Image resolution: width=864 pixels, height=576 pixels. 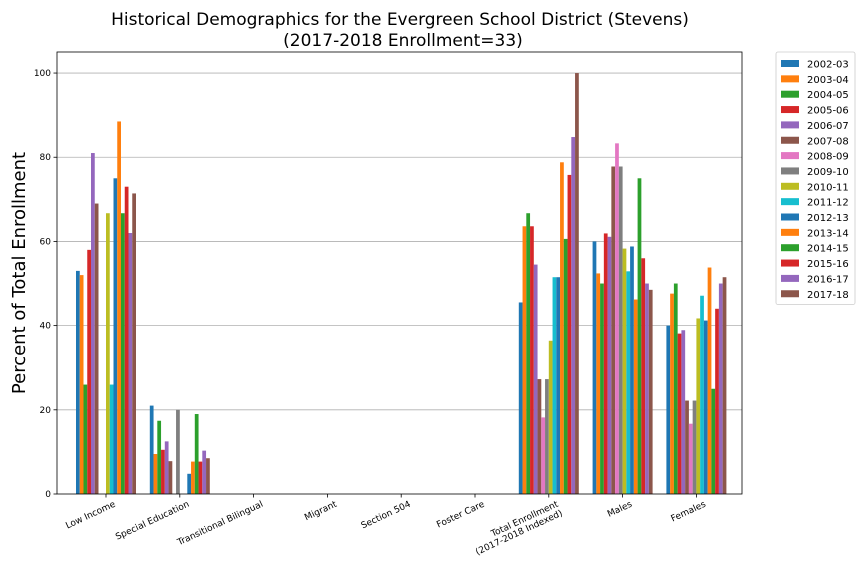 What do you see at coordinates (828, 264) in the screenshot?
I see `legend-label: 2015-16` at bounding box center [828, 264].